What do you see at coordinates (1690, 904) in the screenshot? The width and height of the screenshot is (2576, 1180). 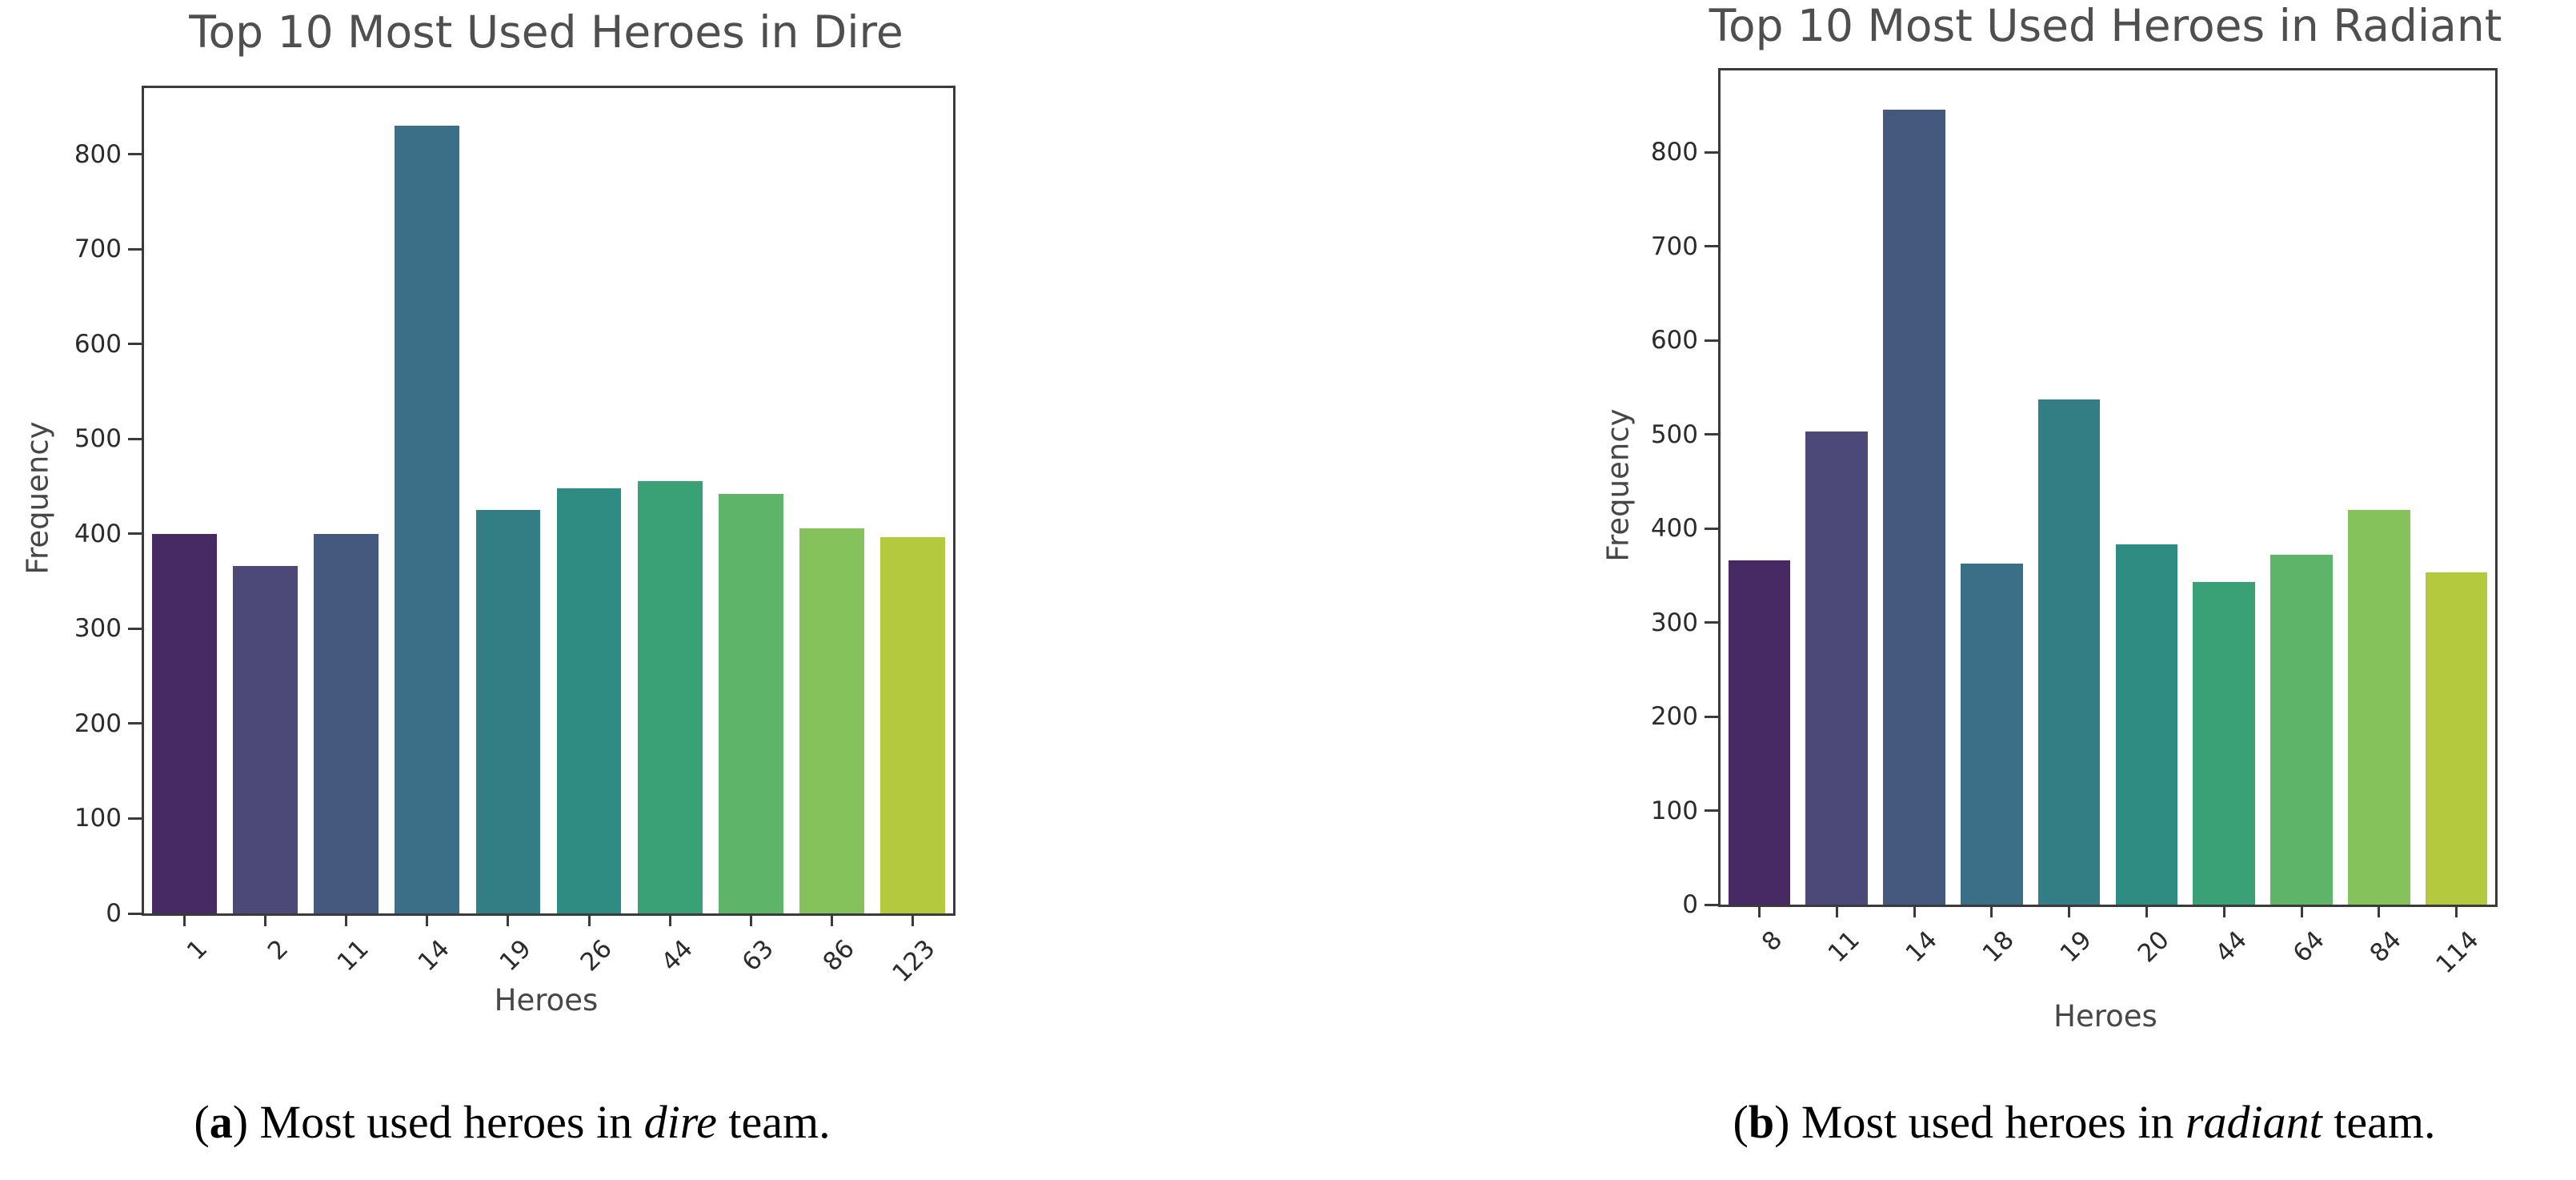 I see `y-tick-label: 0` at bounding box center [1690, 904].